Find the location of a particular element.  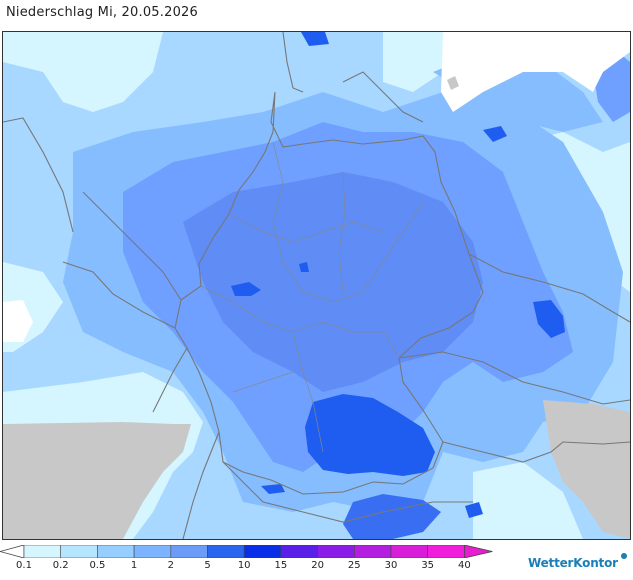

border-austria-hungary is located at coordinates (536, 452).